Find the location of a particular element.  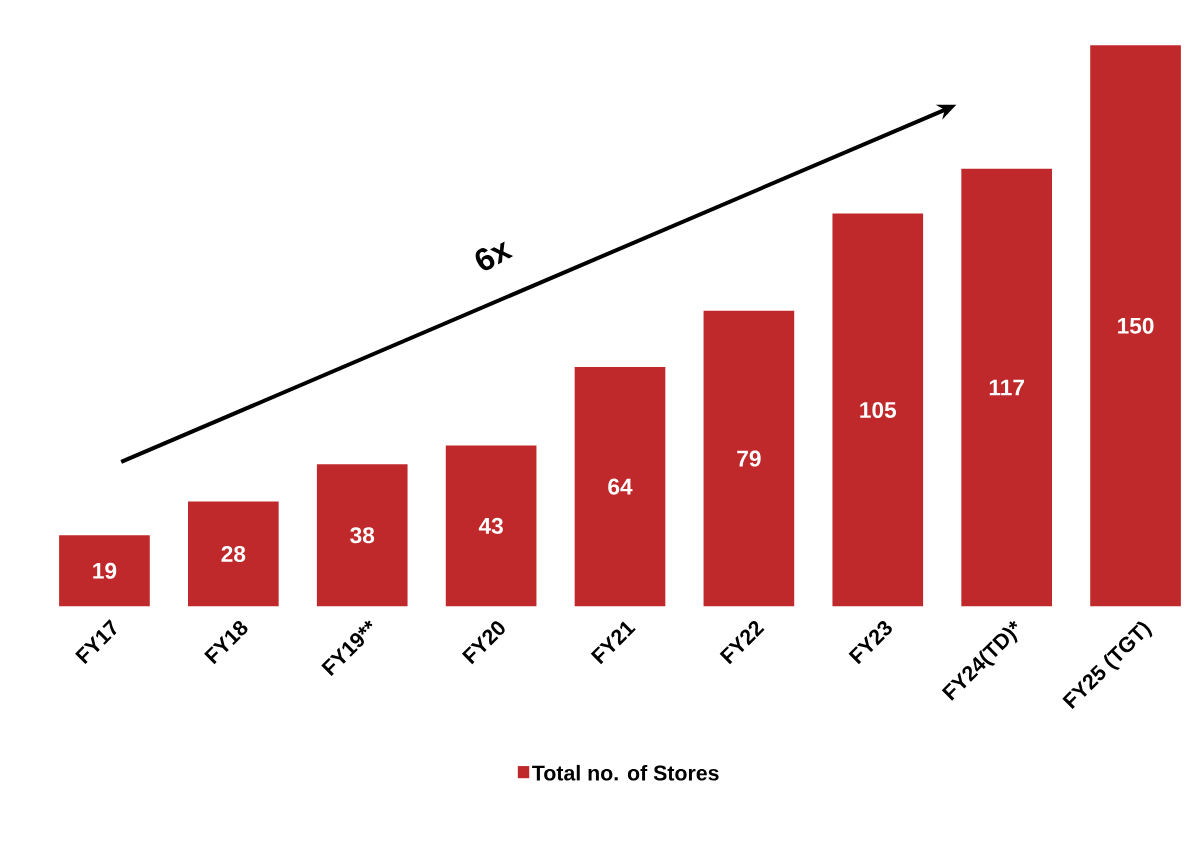

data-label: 43 is located at coordinates (490, 525).